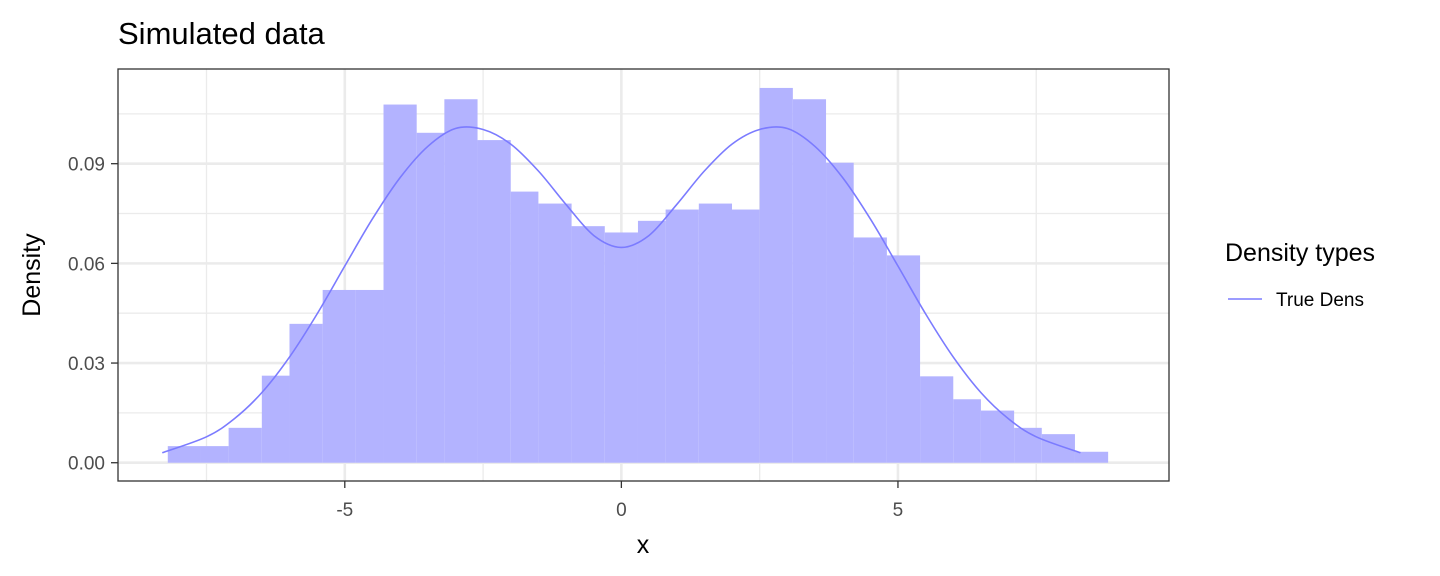 This screenshot has height=576, width=1440. Describe the element at coordinates (86, 264) in the screenshot. I see `y-tick-label: 0.06` at that location.